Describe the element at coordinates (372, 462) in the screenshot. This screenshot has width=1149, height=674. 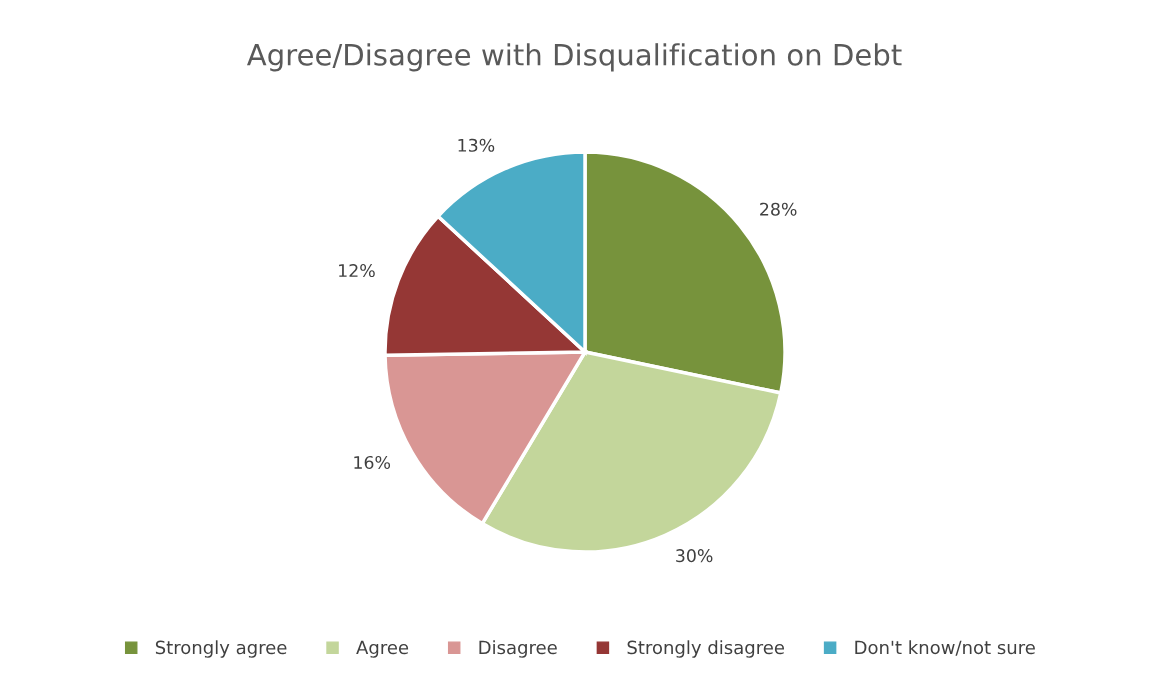
I see `data-label: 16%` at that location.